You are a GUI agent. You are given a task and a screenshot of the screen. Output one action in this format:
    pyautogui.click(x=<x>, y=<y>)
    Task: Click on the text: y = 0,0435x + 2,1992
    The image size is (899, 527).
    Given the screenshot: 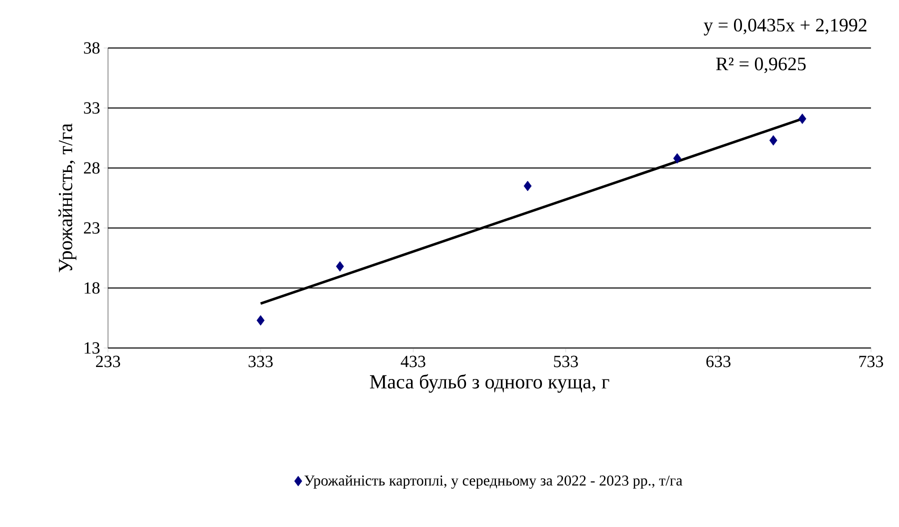 What is the action you would take?
    pyautogui.click(x=785, y=27)
    